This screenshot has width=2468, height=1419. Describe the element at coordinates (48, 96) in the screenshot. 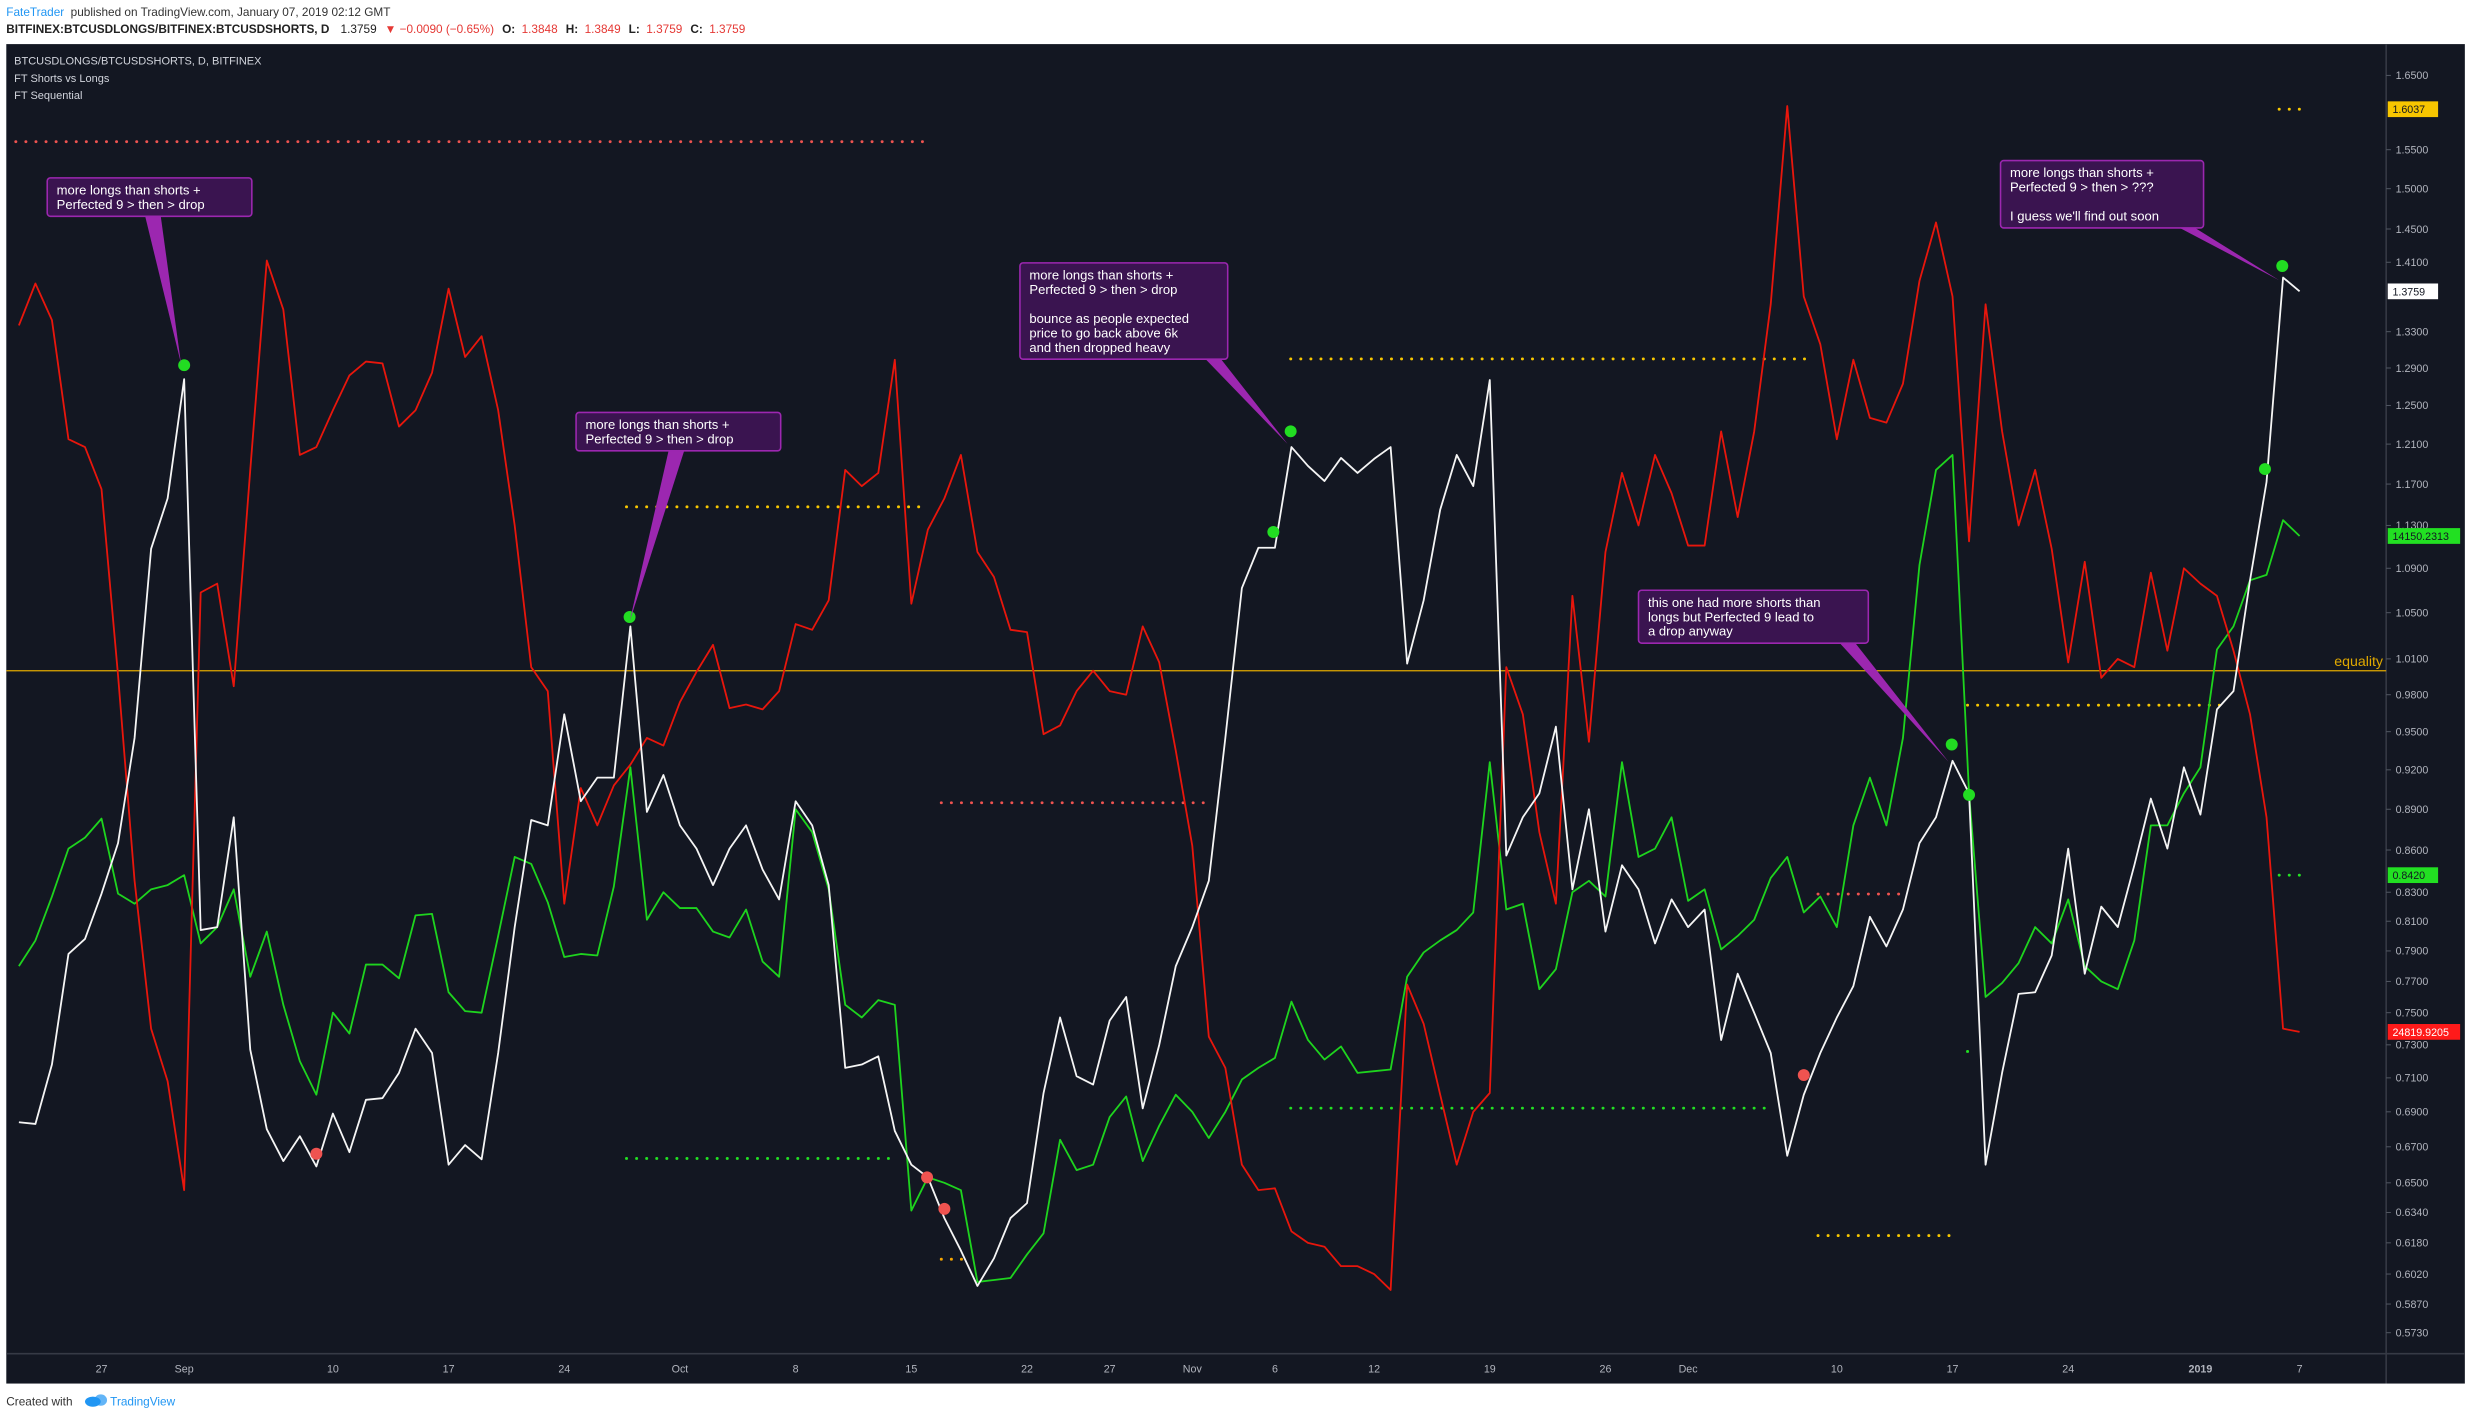

I see `legend-indicator: FT Sequential` at that location.